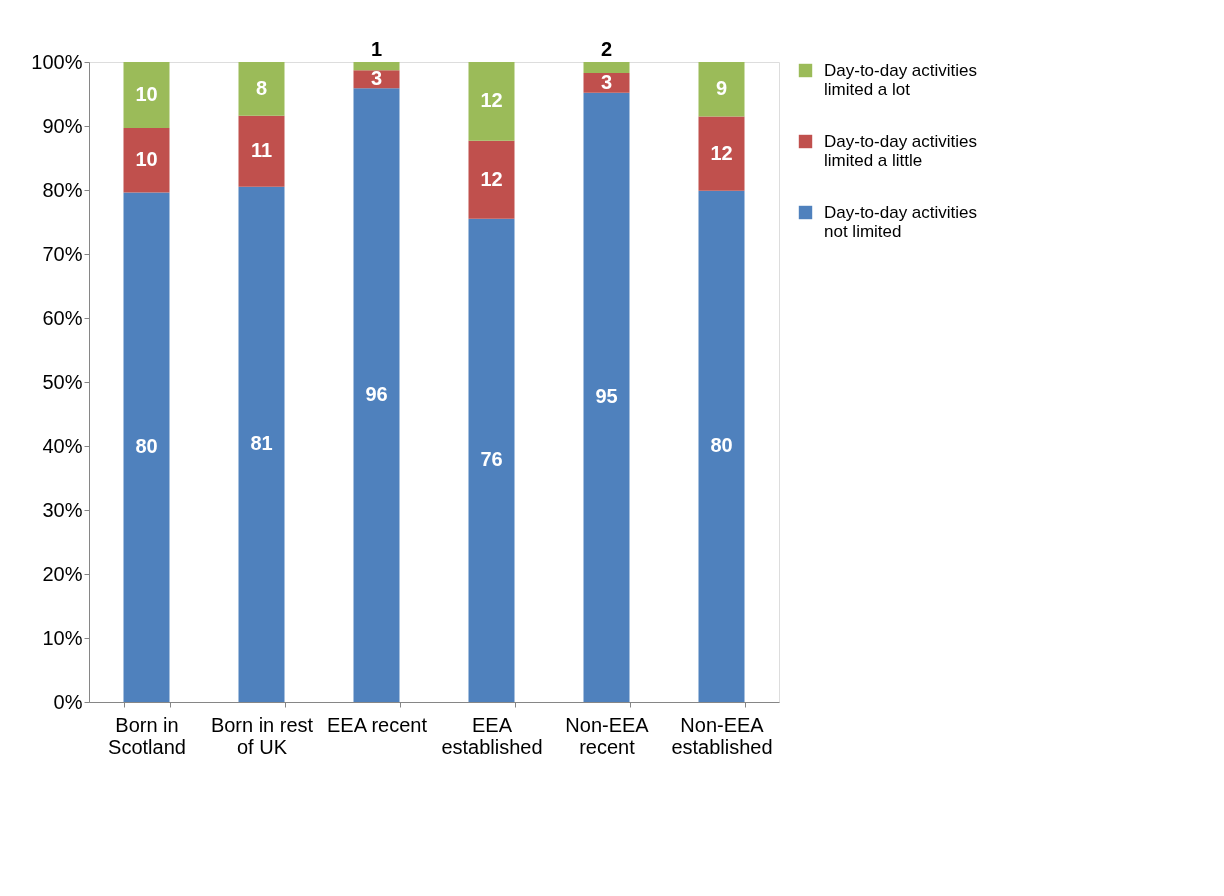  What do you see at coordinates (901, 221) in the screenshot?
I see `legend-label: Day-to-day activities not limited` at bounding box center [901, 221].